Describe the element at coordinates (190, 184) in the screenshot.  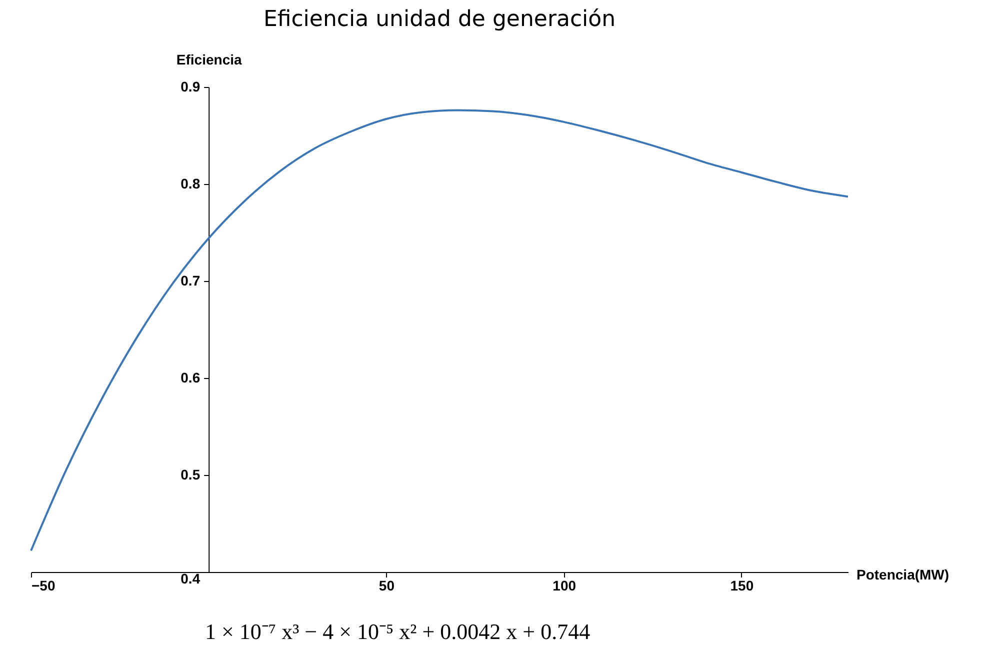
I see `y-tick-label: 0.8` at that location.